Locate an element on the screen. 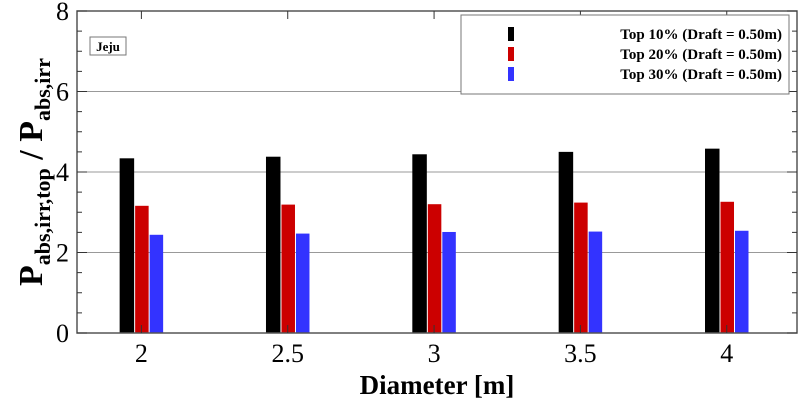 This screenshot has width=800, height=402. y-tick-label: 6 is located at coordinates (62, 92).